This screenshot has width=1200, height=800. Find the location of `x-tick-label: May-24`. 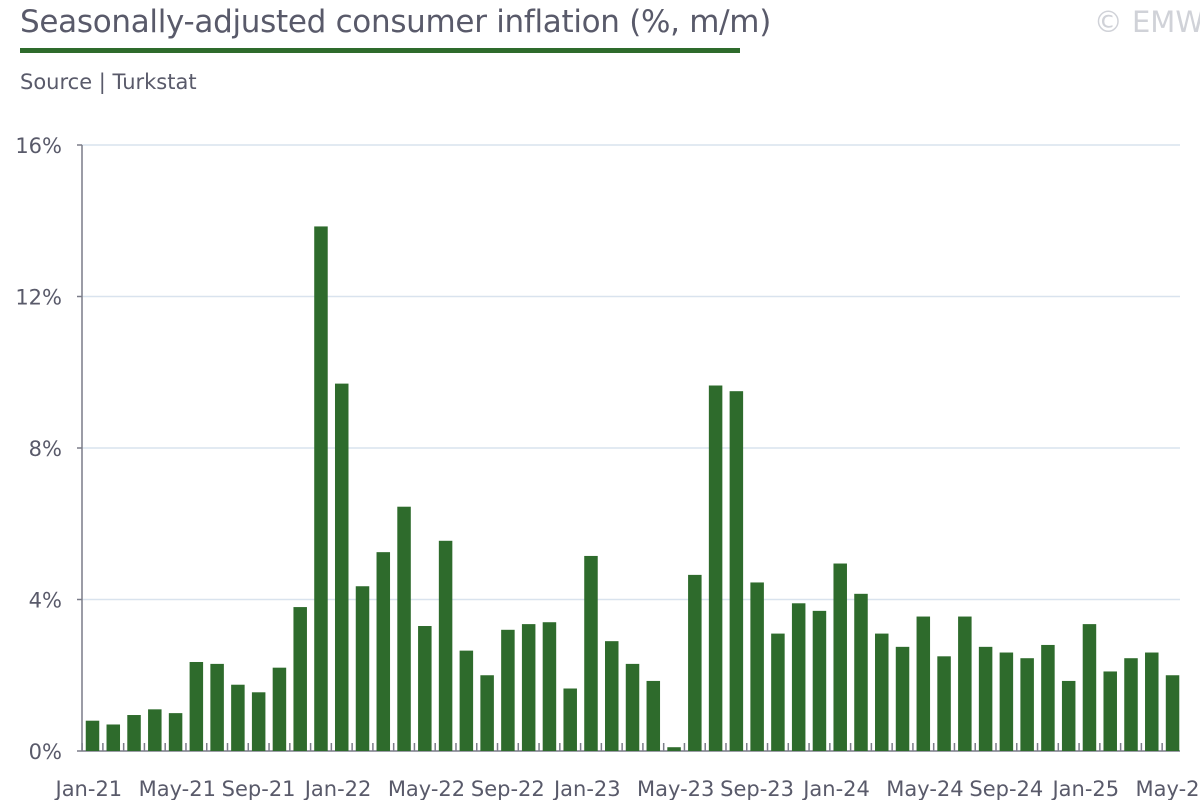

x-tick-label: May-24 is located at coordinates (924, 788).